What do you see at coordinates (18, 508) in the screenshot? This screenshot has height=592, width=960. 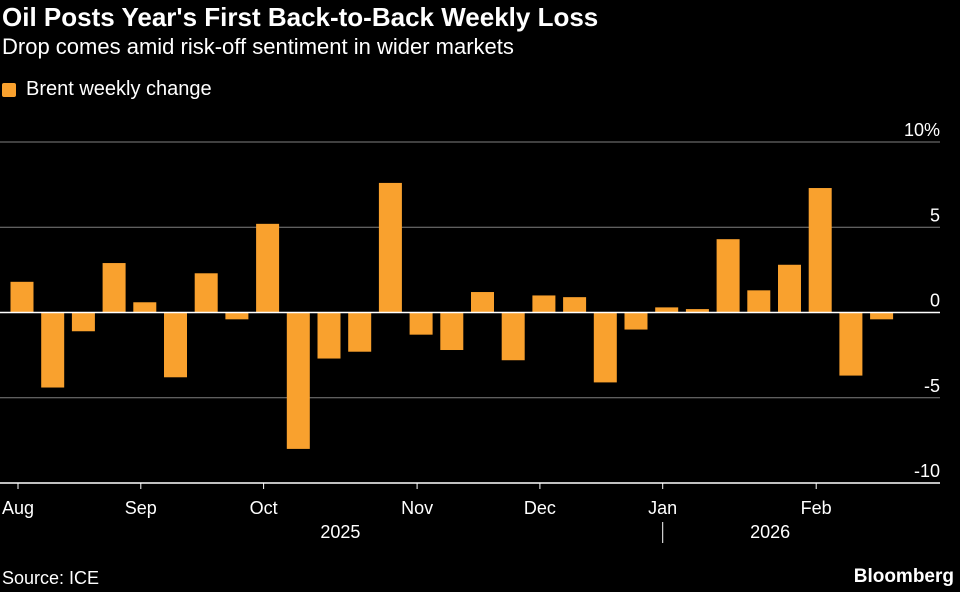 I see `x-month-label: Aug` at bounding box center [18, 508].